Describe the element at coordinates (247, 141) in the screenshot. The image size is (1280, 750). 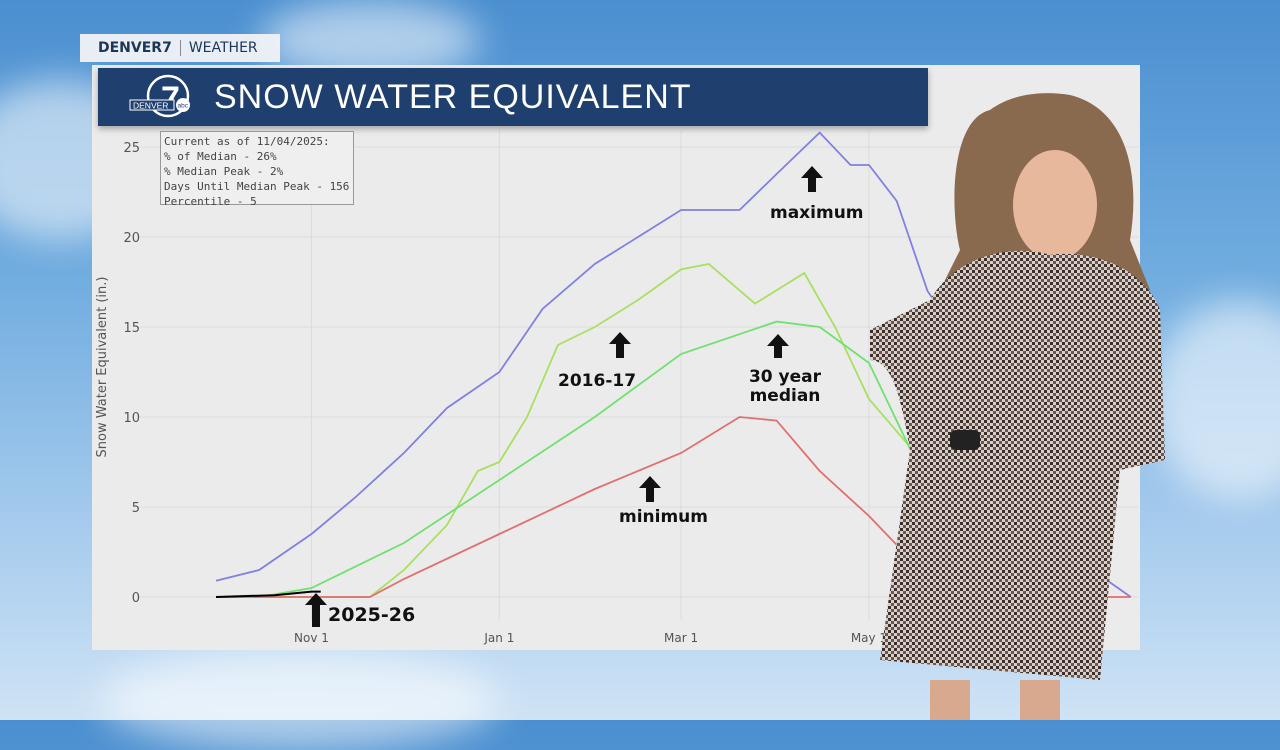
I see `status-line-date: Current as of 11/04/2025:` at that location.